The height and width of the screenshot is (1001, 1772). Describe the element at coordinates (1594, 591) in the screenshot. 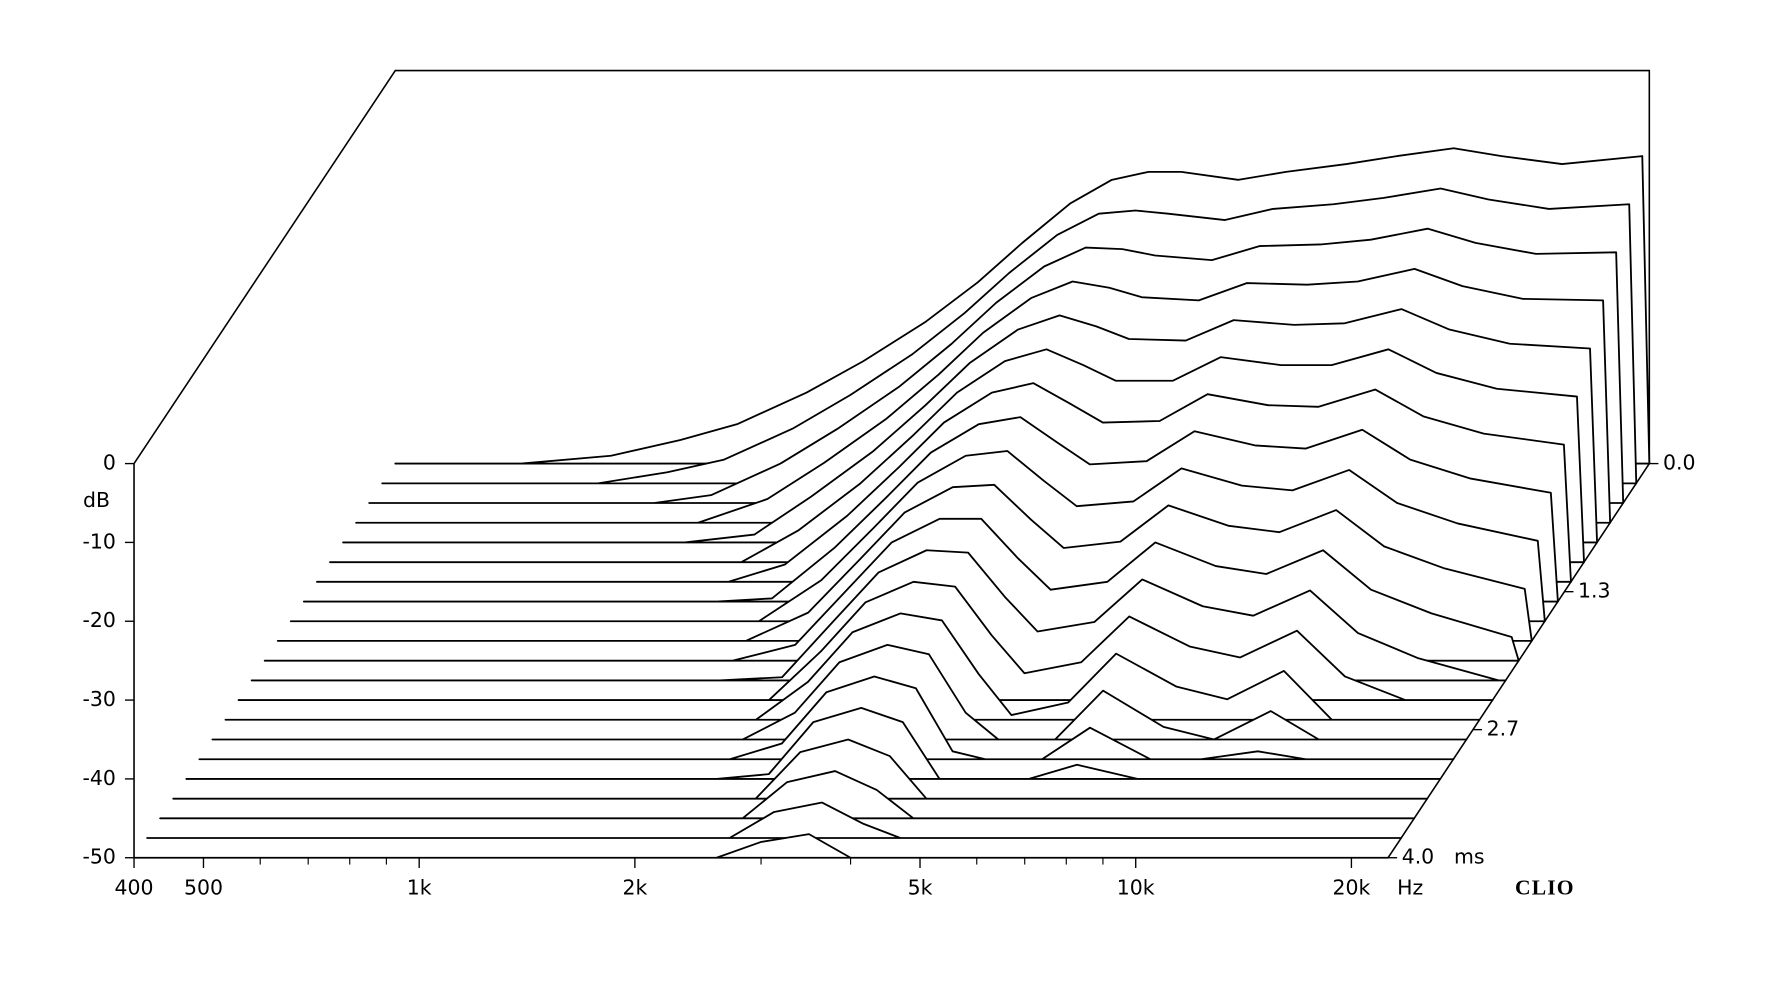

I see `z-tick-label: 1.3` at that location.